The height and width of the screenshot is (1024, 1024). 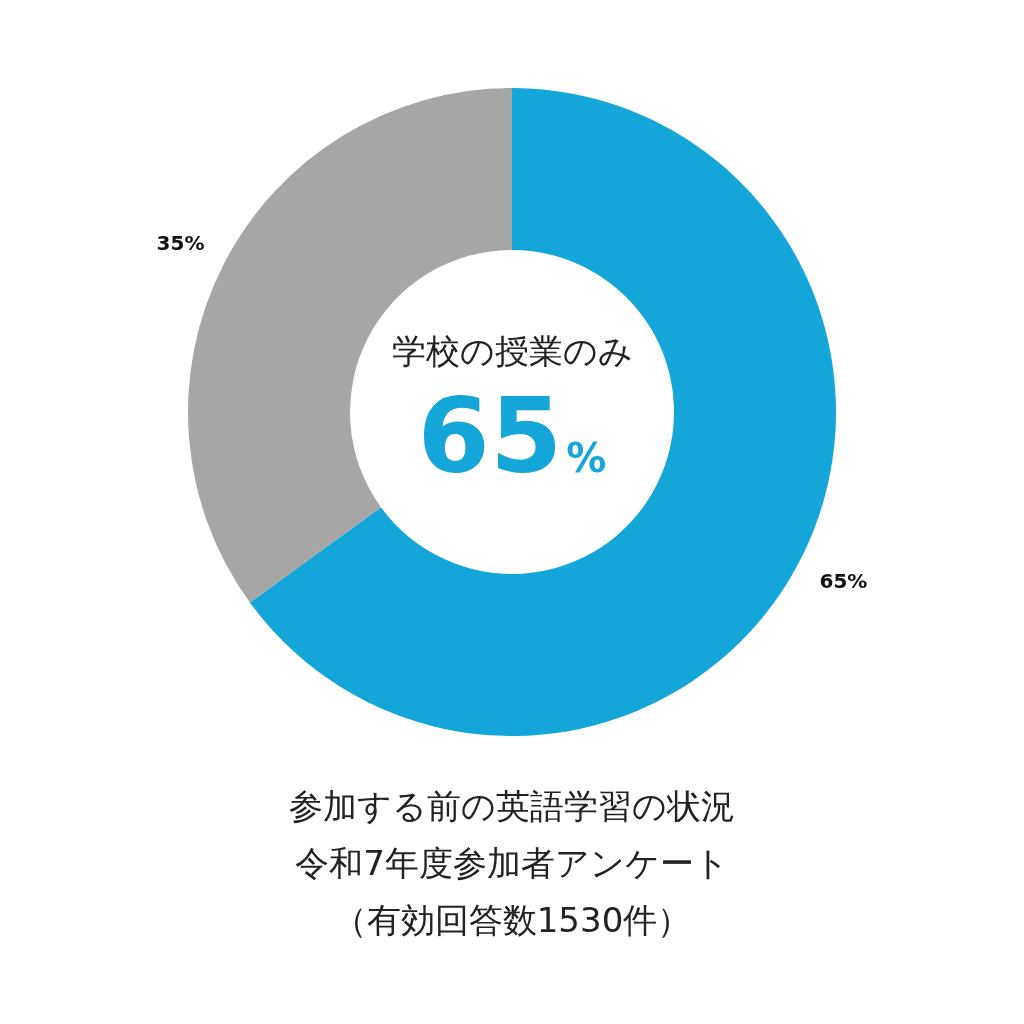 What do you see at coordinates (512, 436) in the screenshot?
I see `text: 65%` at bounding box center [512, 436].